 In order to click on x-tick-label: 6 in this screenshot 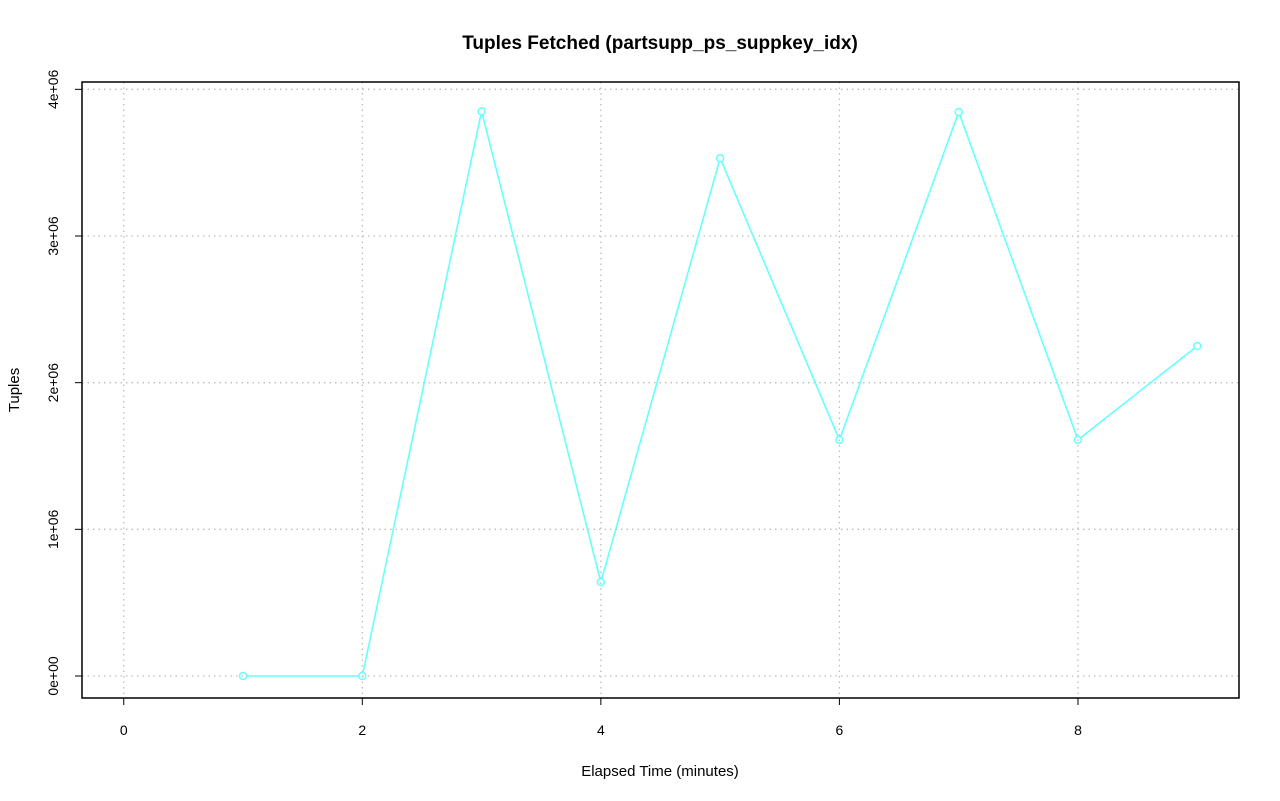, I will do `click(840, 730)`.